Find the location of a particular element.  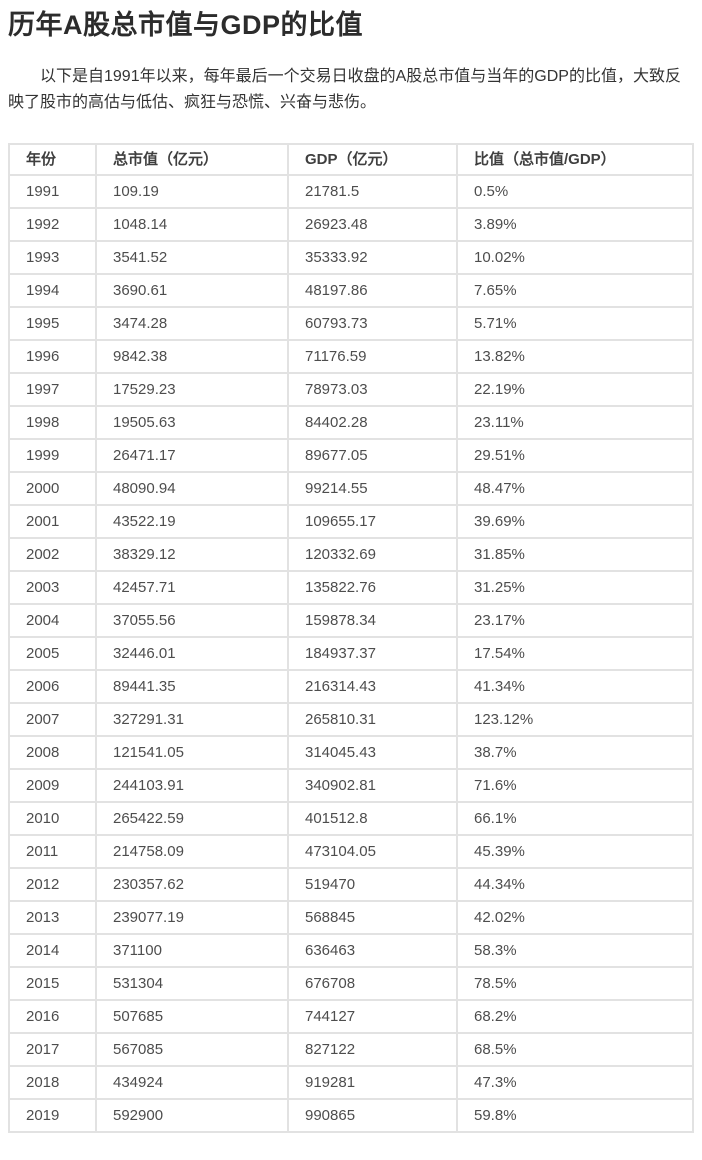

table-row: 2014 371100 636463 58.3% is located at coordinates (351, 950).